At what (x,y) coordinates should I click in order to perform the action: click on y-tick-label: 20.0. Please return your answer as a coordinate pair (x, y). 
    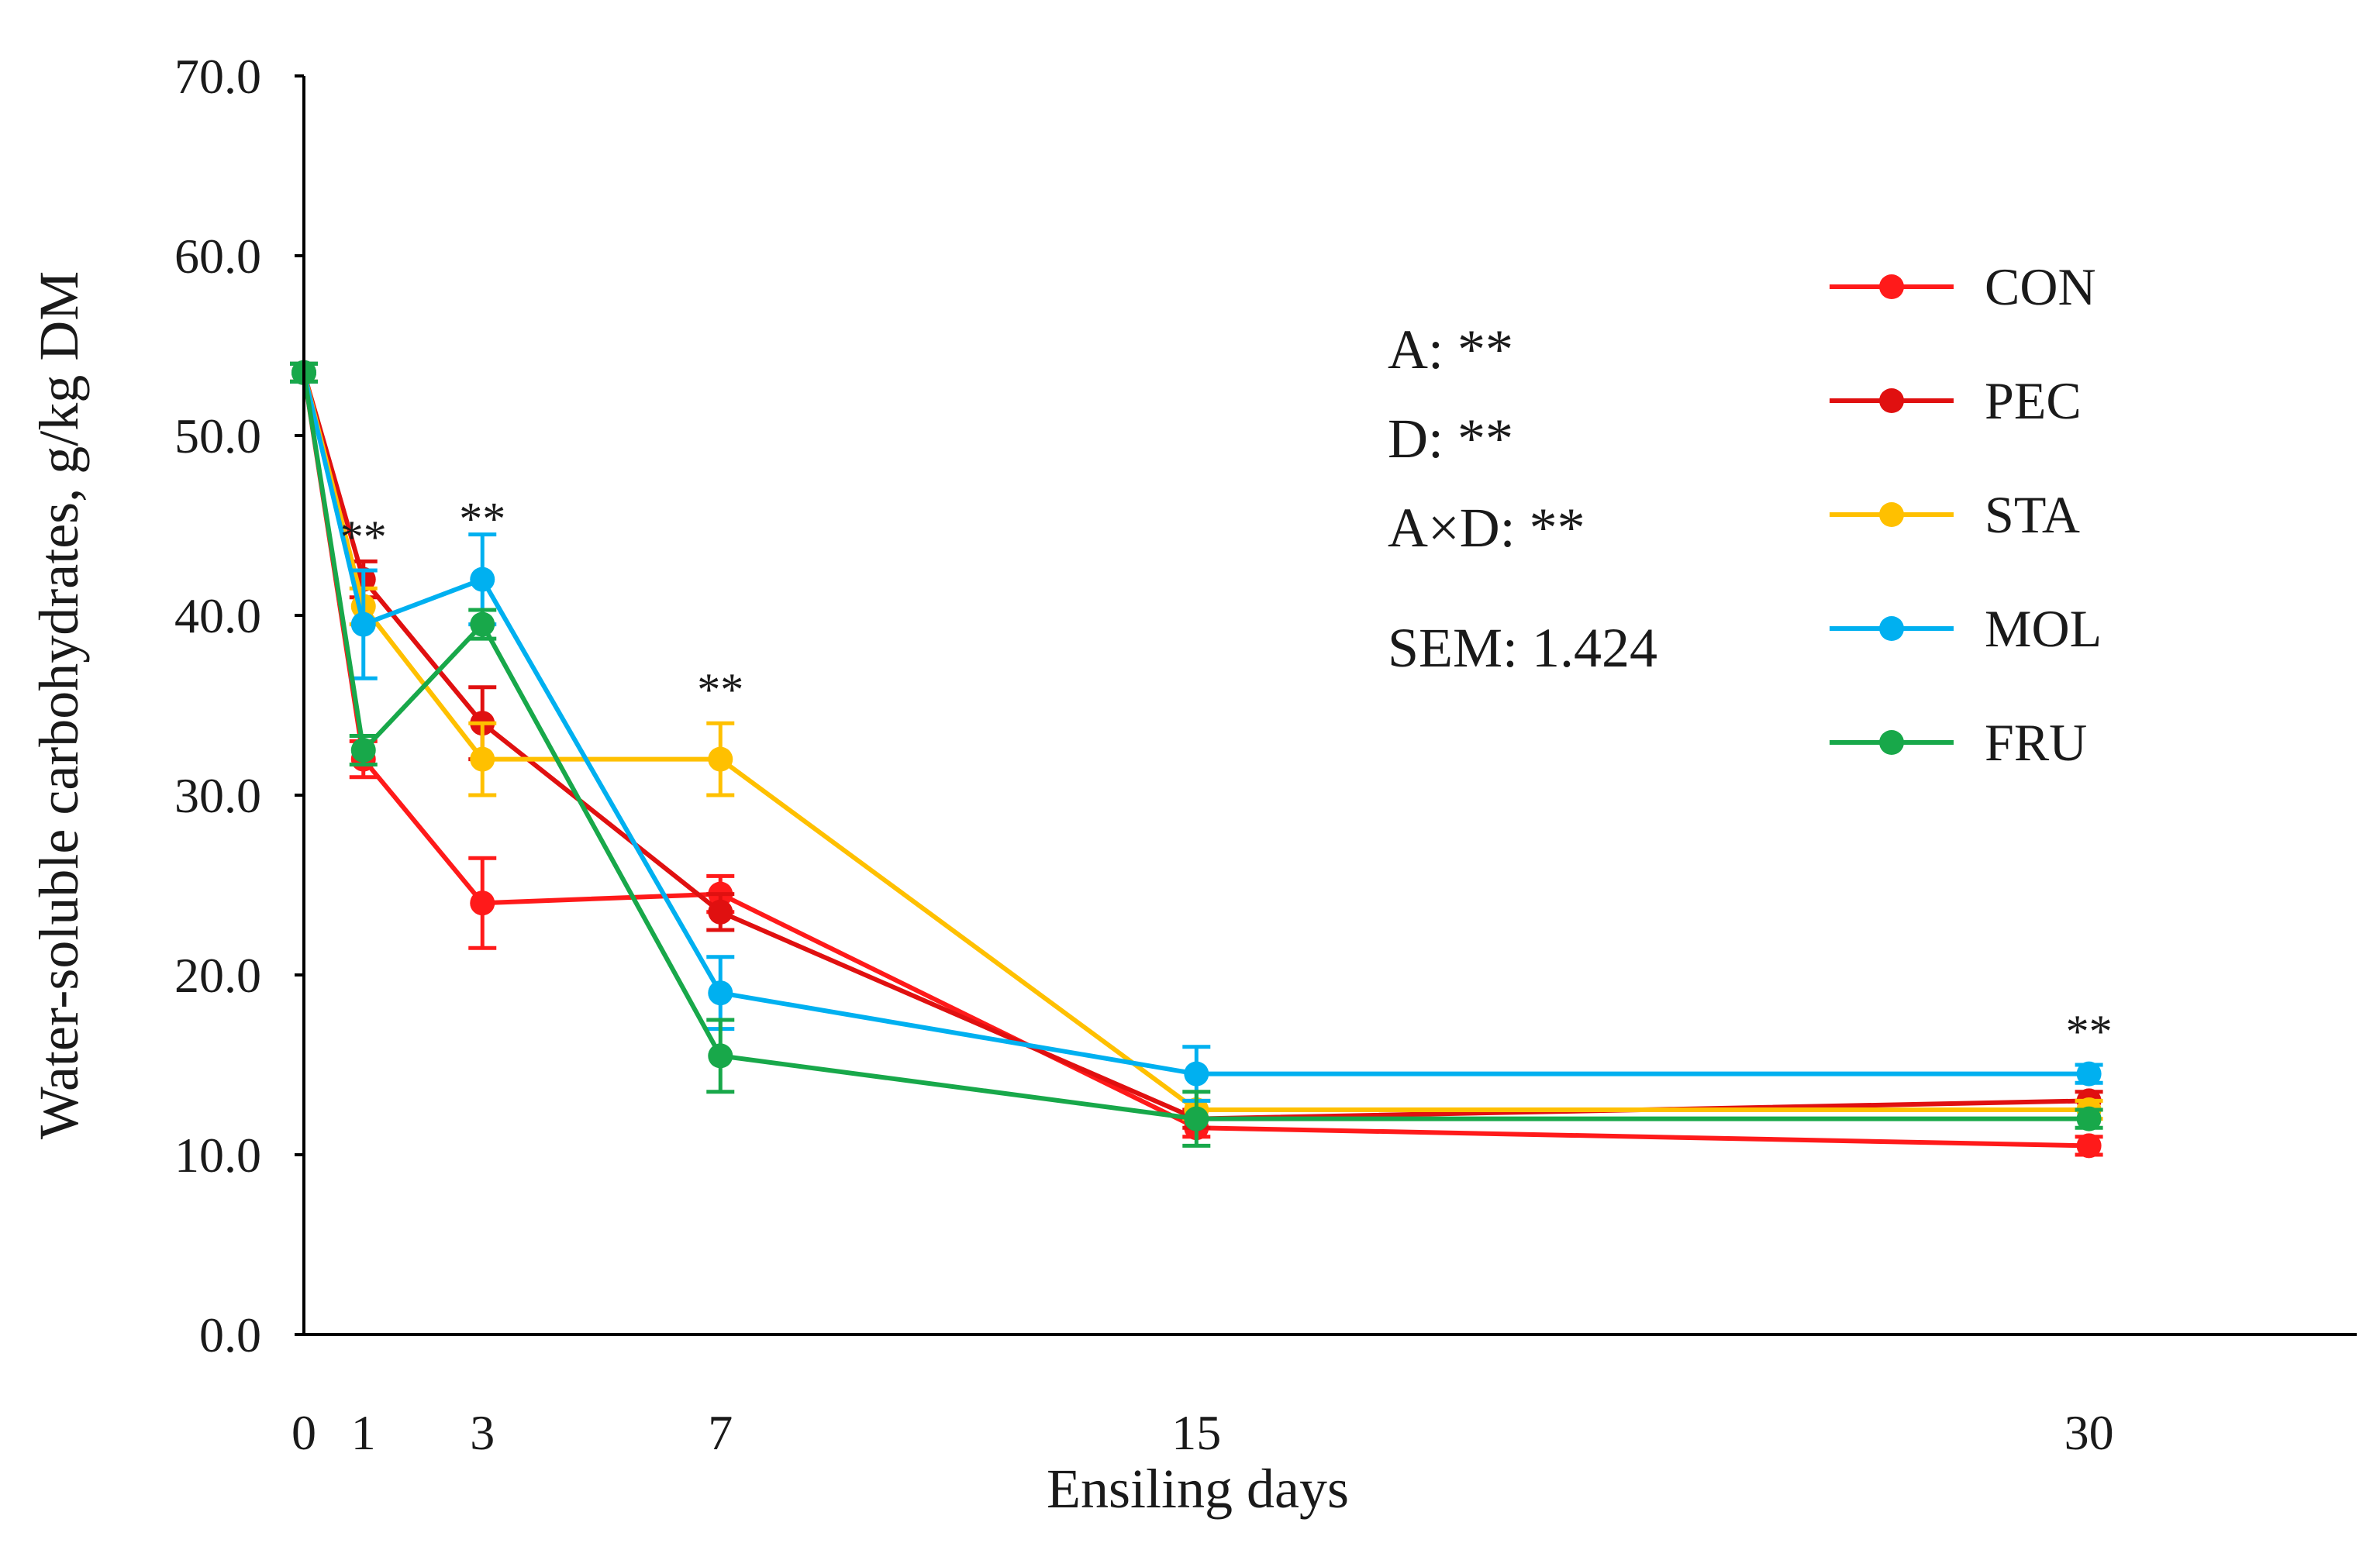
    Looking at the image, I should click on (217, 975).